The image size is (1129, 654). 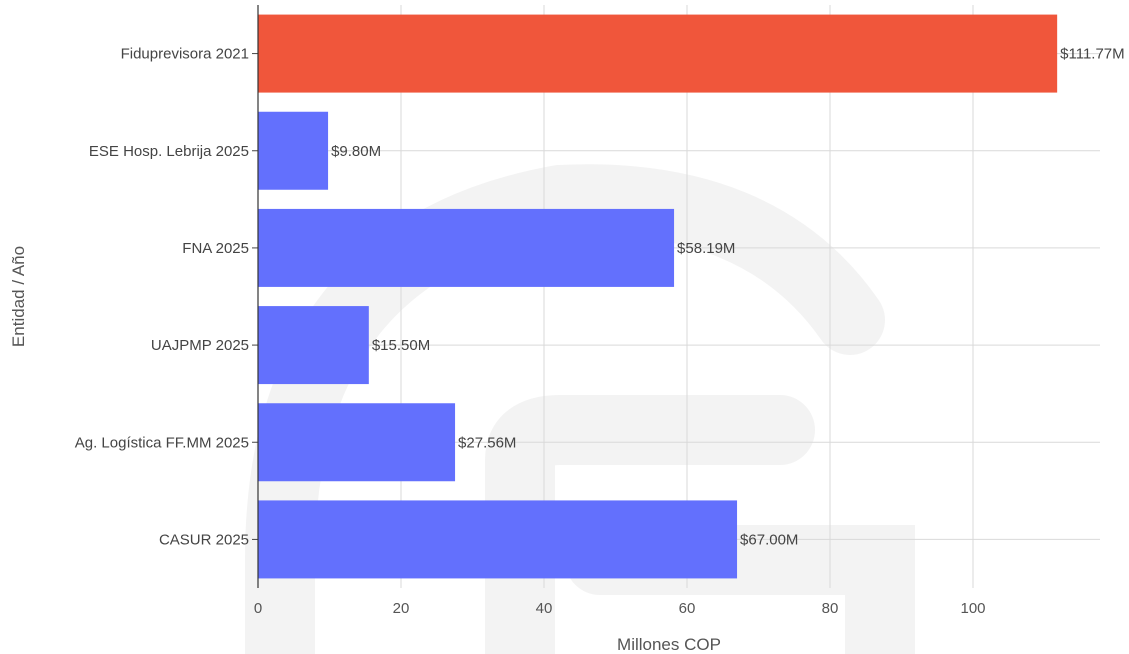 What do you see at coordinates (687, 608) in the screenshot?
I see `x-tick-label: 60` at bounding box center [687, 608].